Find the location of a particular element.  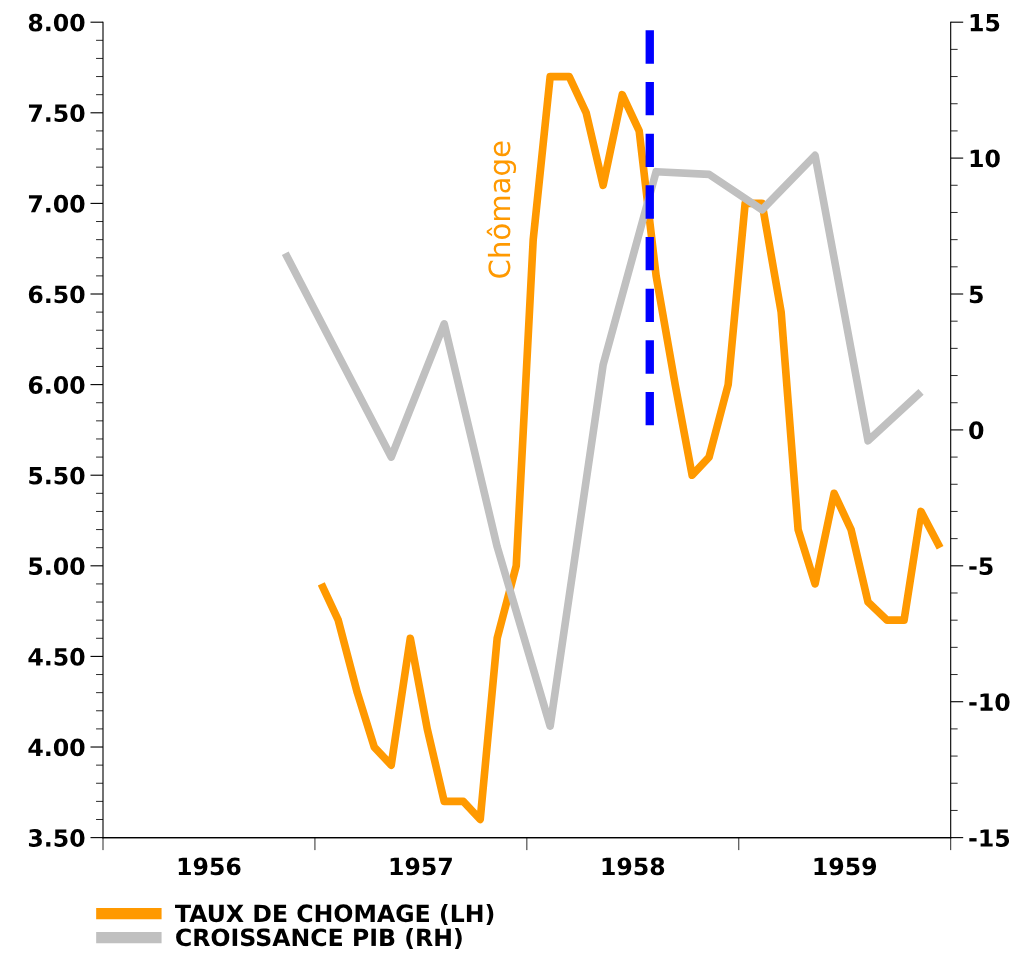

y-tick-label: 3.50 is located at coordinates (56, 838).